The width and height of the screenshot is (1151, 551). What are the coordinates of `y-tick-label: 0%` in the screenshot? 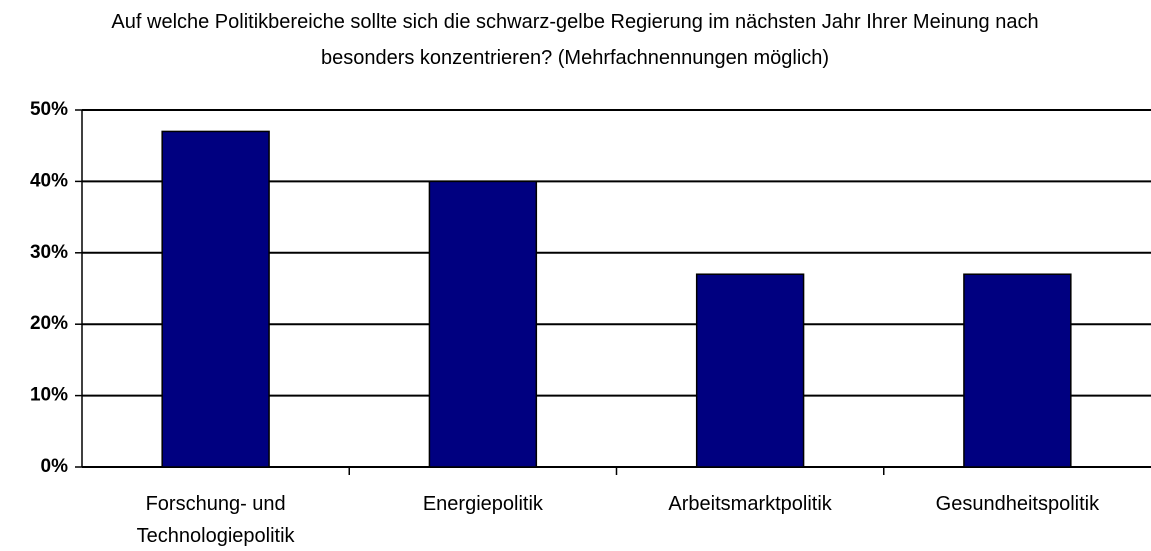 It's located at (55, 466).